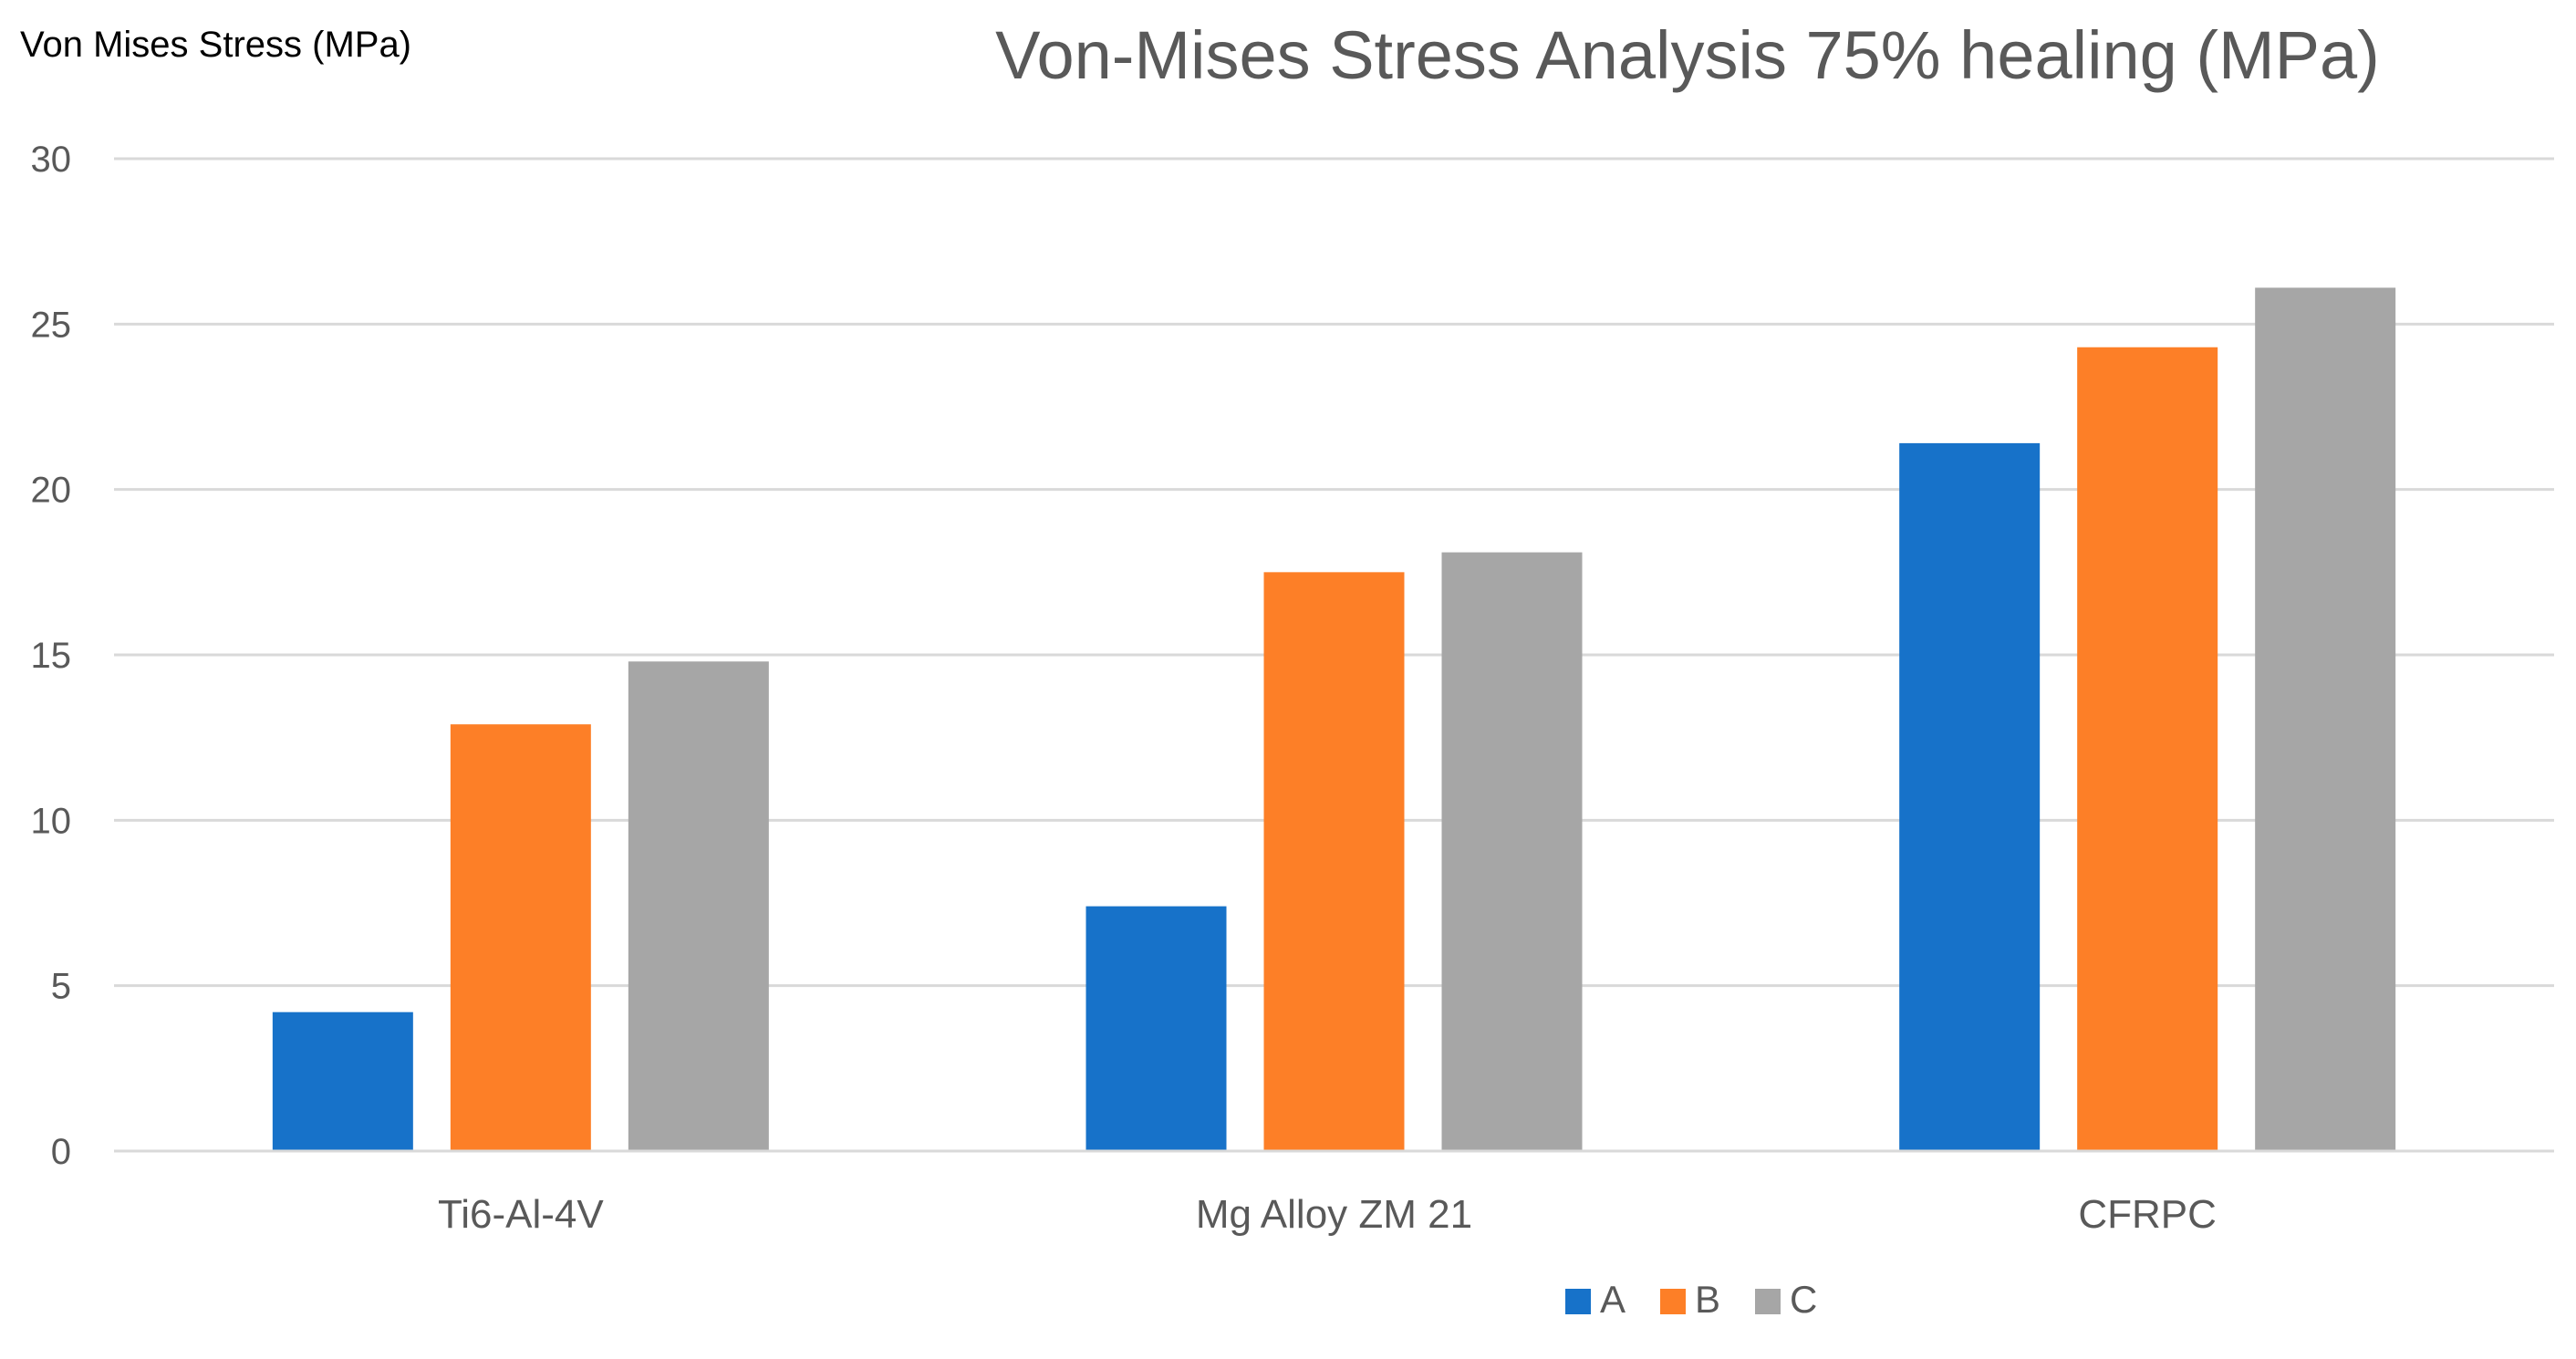 The width and height of the screenshot is (2576, 1359). Describe the element at coordinates (51, 491) in the screenshot. I see `y-tick-label: 20` at that location.